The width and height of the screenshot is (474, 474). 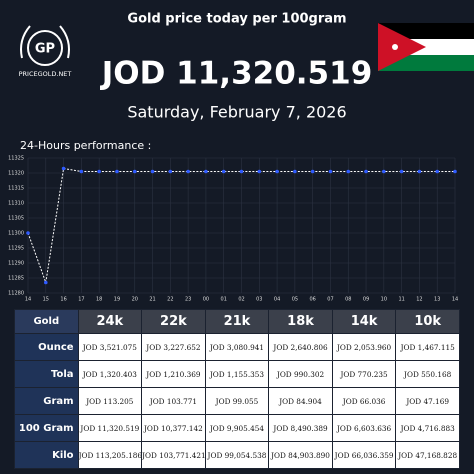 I want to click on header-cell: 22k, so click(x=173, y=321).